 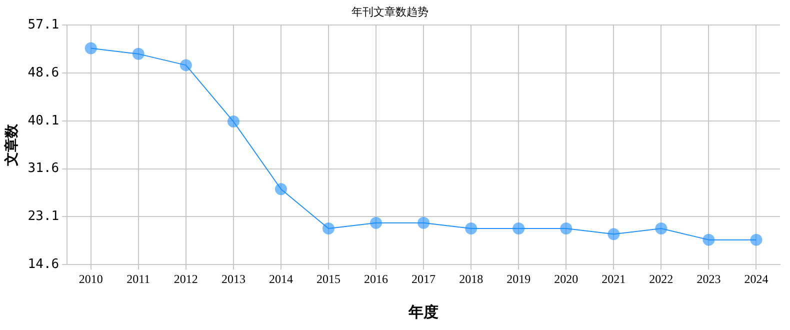 What do you see at coordinates (44, 72) in the screenshot?
I see `y-tick-label: 48.6` at bounding box center [44, 72].